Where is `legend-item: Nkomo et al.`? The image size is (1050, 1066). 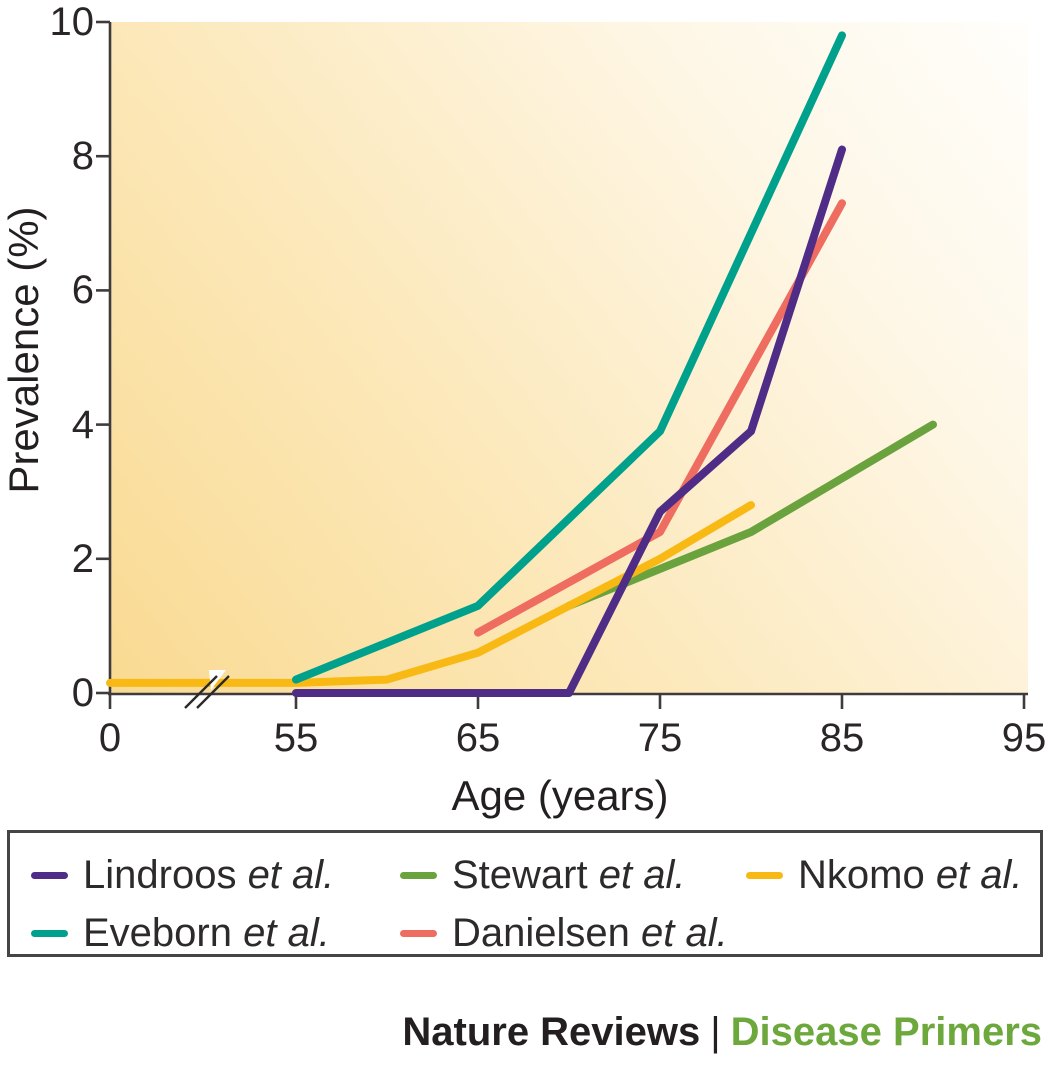
legend-item: Nkomo et al. is located at coordinates (884, 875).